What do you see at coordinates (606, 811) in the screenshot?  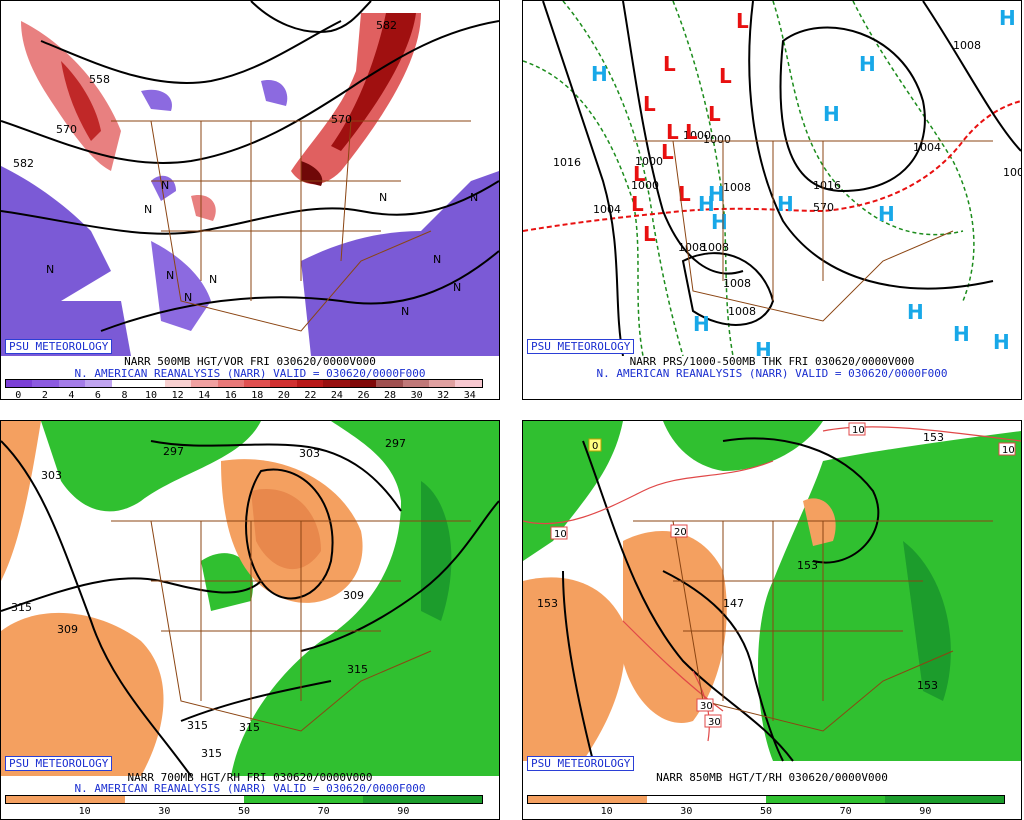 I see `colorbar-label: 10` at bounding box center [606, 811].